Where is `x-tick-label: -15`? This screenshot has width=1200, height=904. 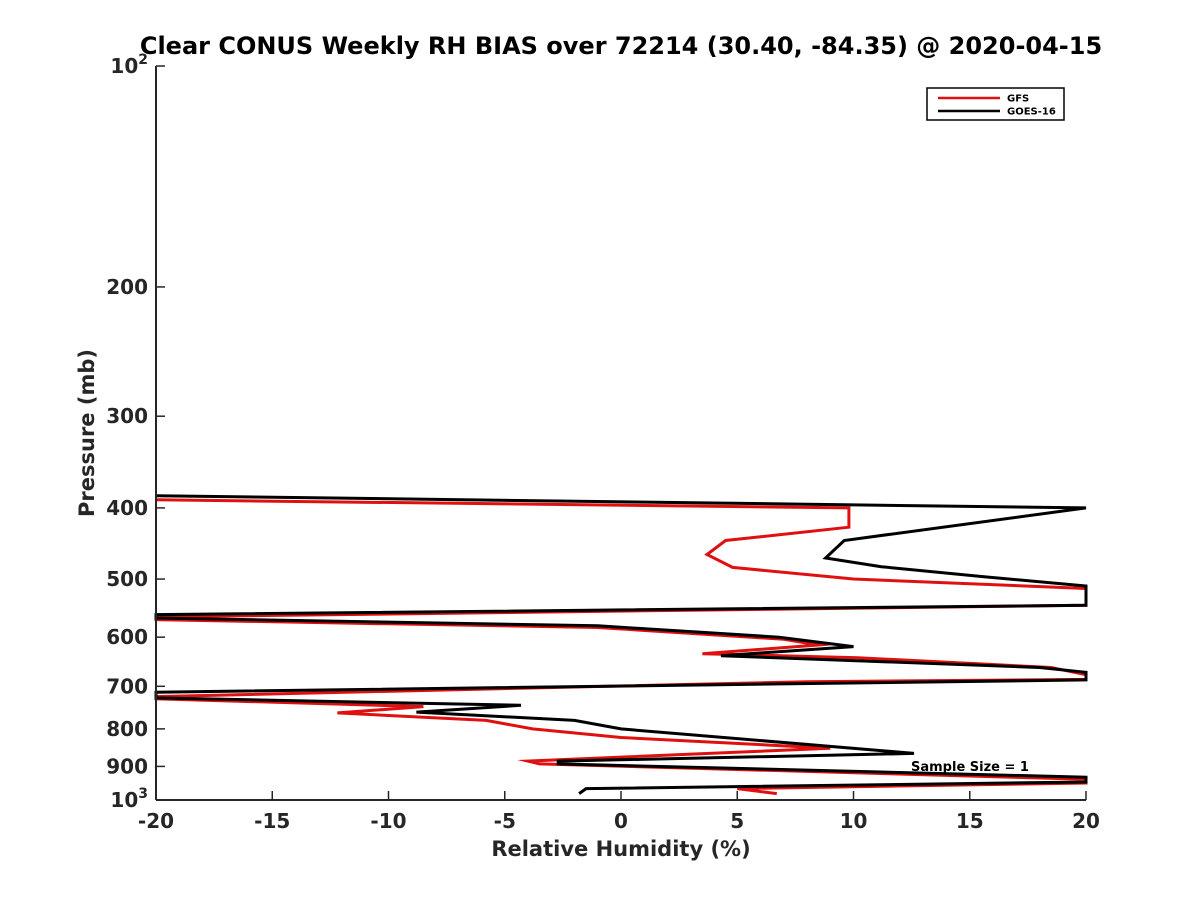
x-tick-label: -15 is located at coordinates (272, 821).